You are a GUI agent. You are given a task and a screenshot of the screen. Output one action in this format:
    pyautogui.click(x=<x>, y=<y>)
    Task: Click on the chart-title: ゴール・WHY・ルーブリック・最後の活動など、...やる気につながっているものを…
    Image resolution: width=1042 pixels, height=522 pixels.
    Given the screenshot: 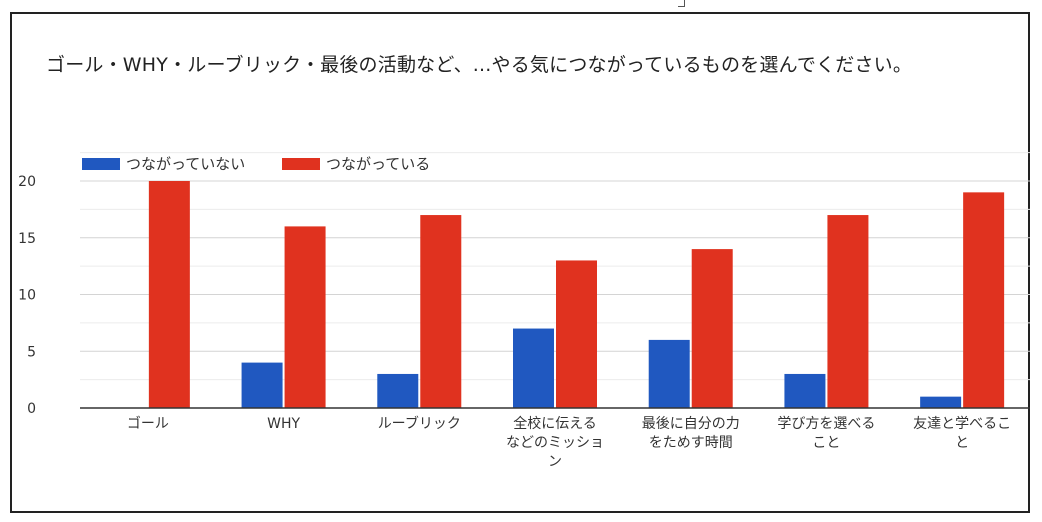 What is the action you would take?
    pyautogui.click(x=479, y=65)
    